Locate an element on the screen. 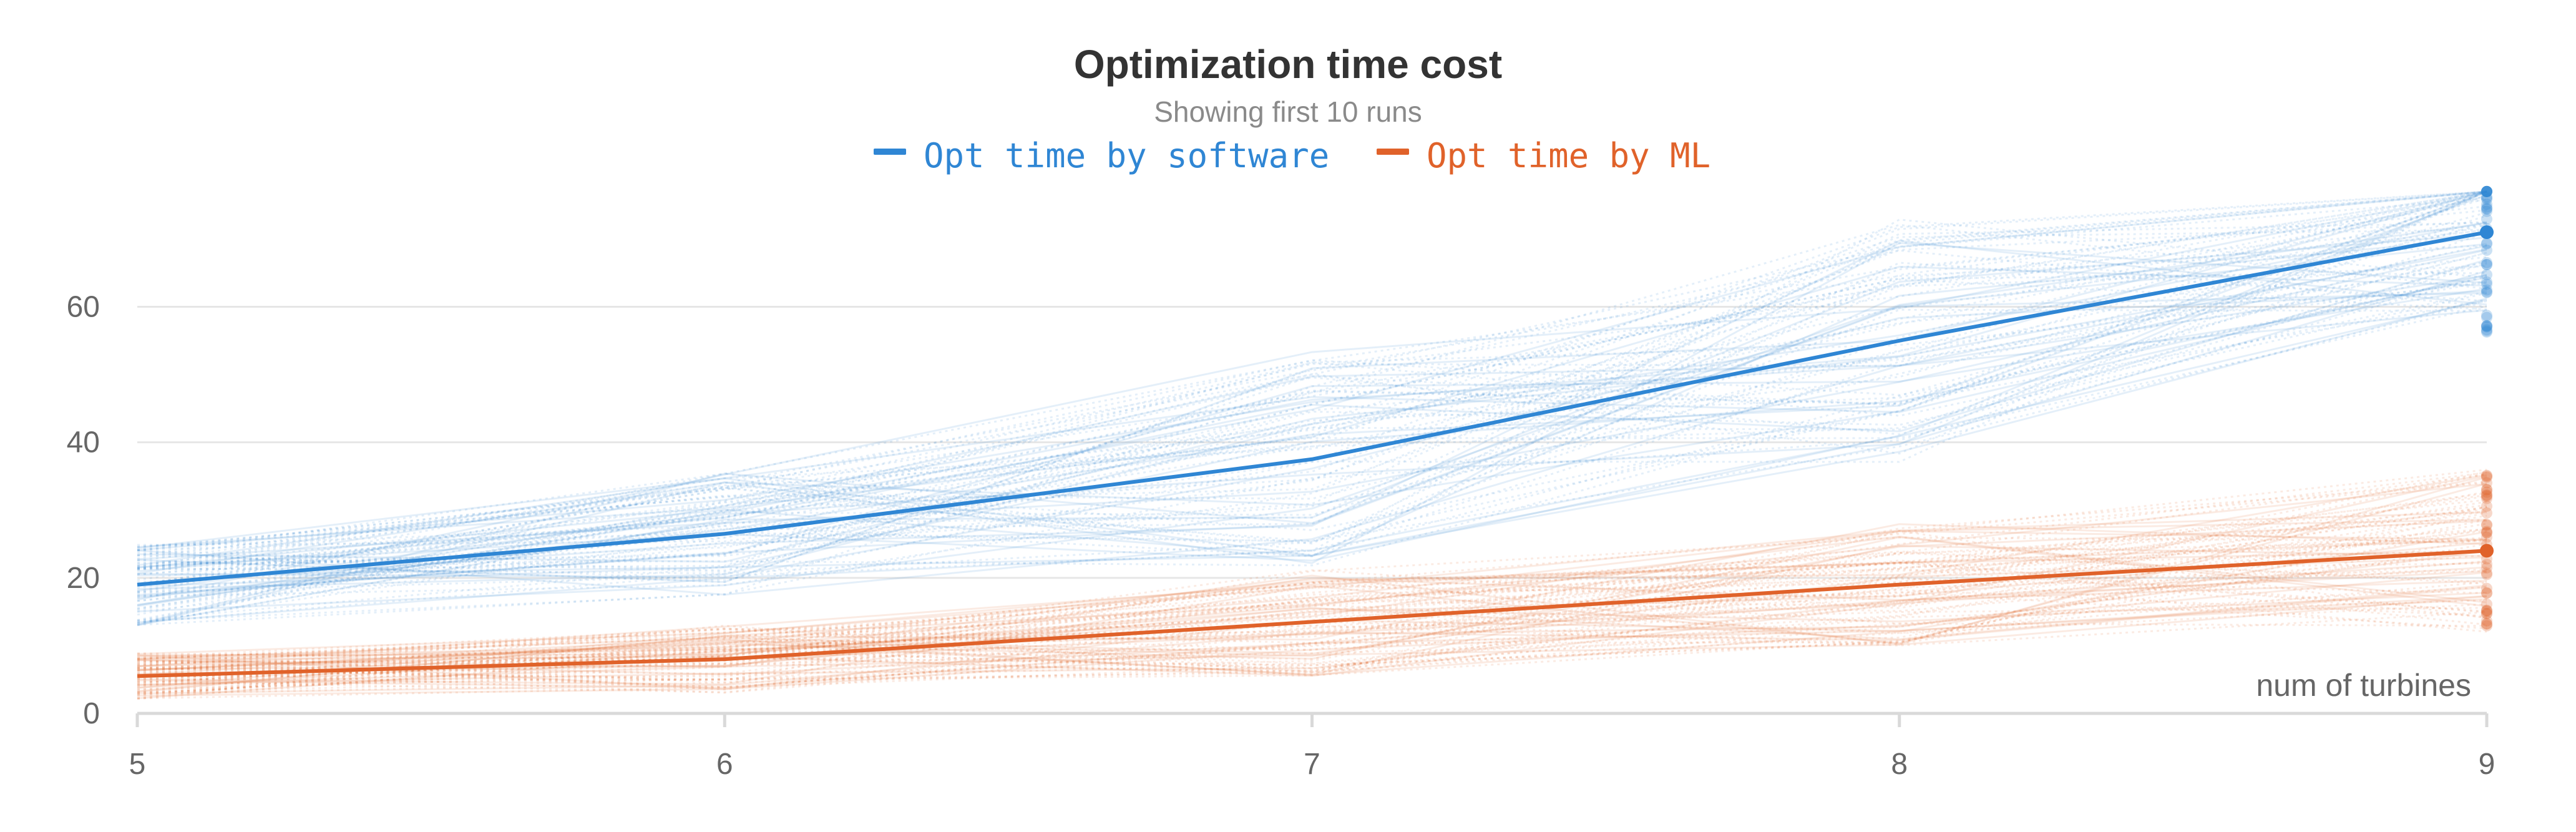 Image resolution: width=2576 pixels, height=832 pixels. x-tick-label-5: 5 is located at coordinates (137, 764).